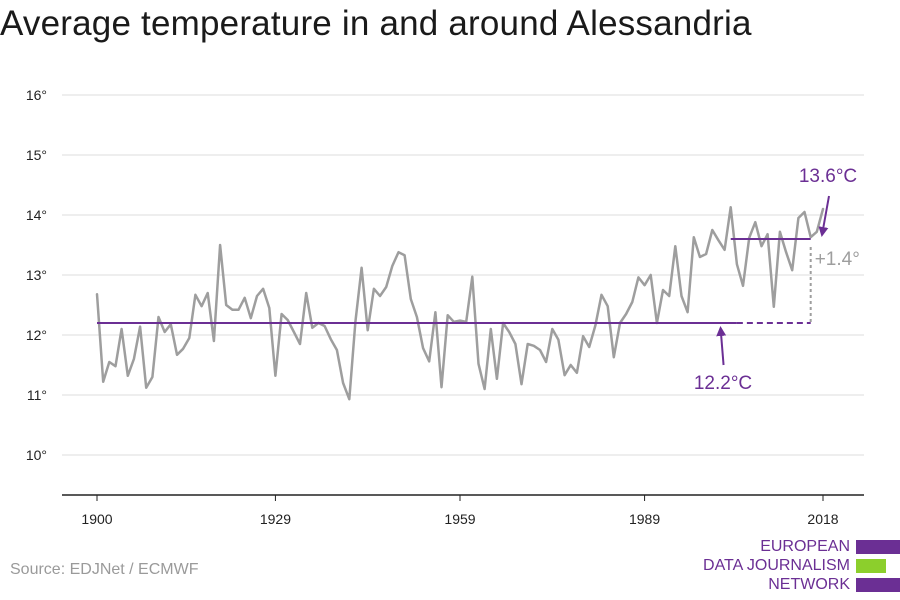 This screenshot has height=600, width=900. I want to click on logo-bar-green, so click(871, 566).